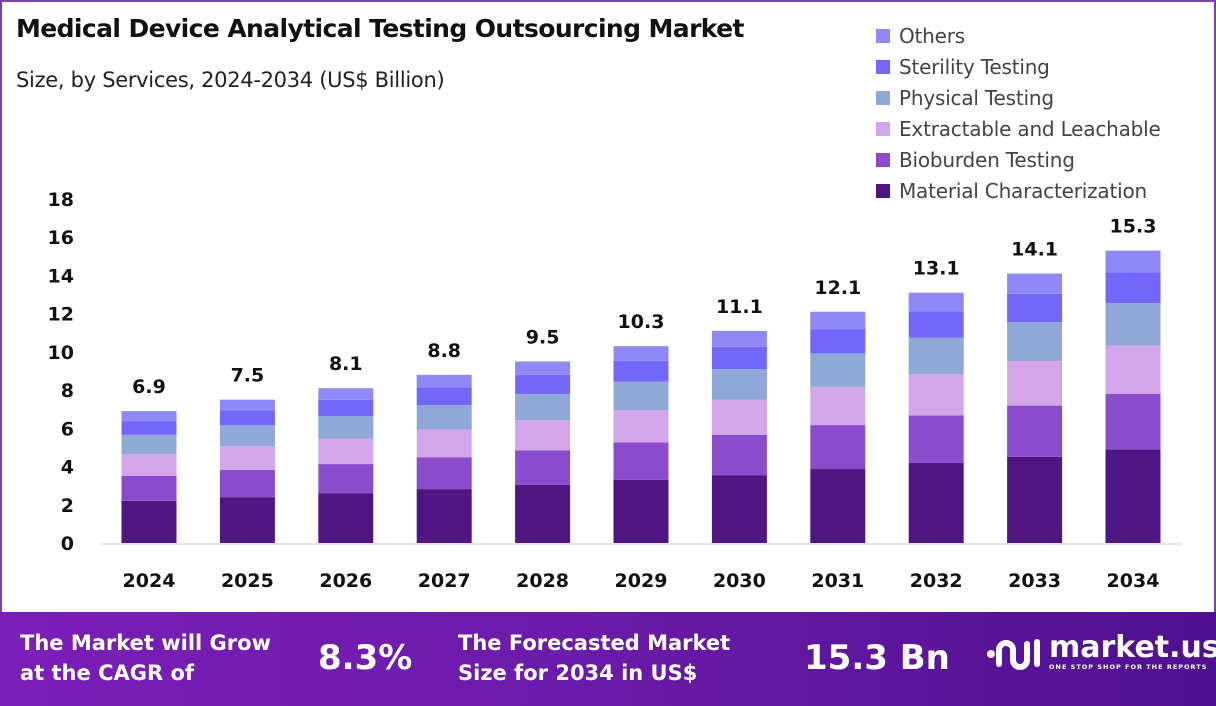 Image resolution: width=1216 pixels, height=706 pixels. I want to click on y-tick-label: 10, so click(61, 353).